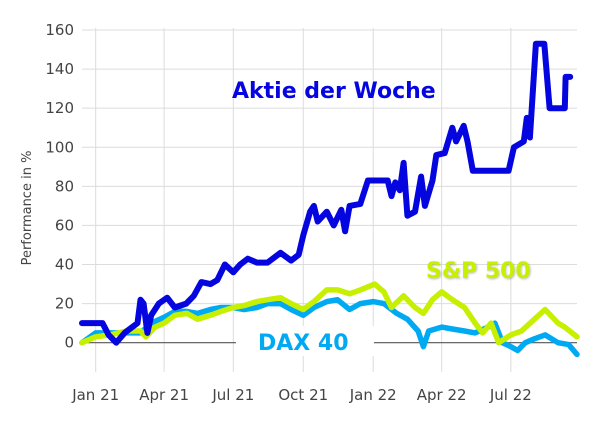  Describe the element at coordinates (334, 91) in the screenshot. I see `series-label-aktie: Aktie der Woche` at that location.